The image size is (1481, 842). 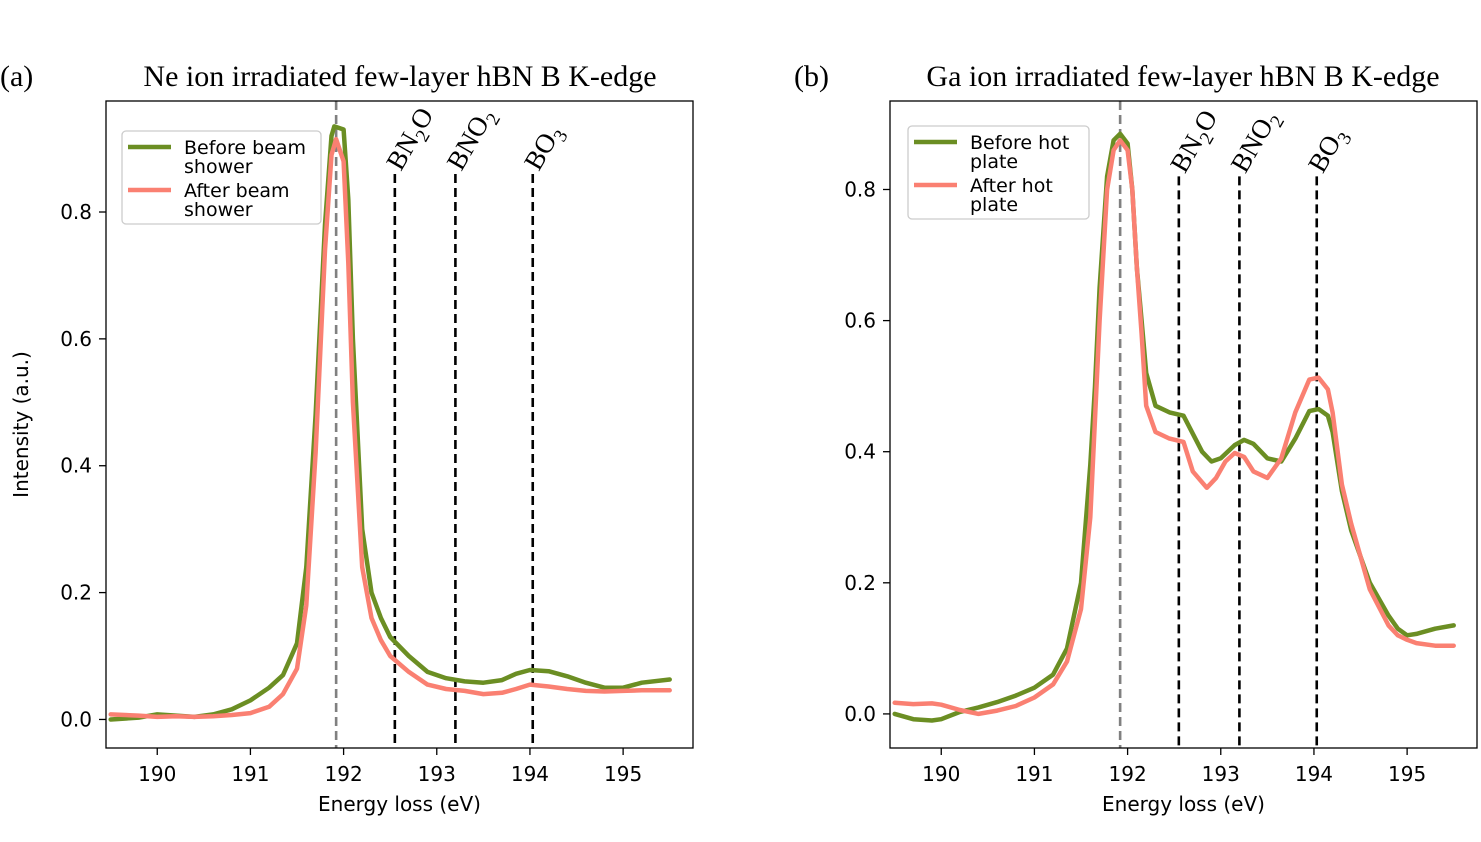 I want to click on panel-label: (a), so click(x=16, y=76).